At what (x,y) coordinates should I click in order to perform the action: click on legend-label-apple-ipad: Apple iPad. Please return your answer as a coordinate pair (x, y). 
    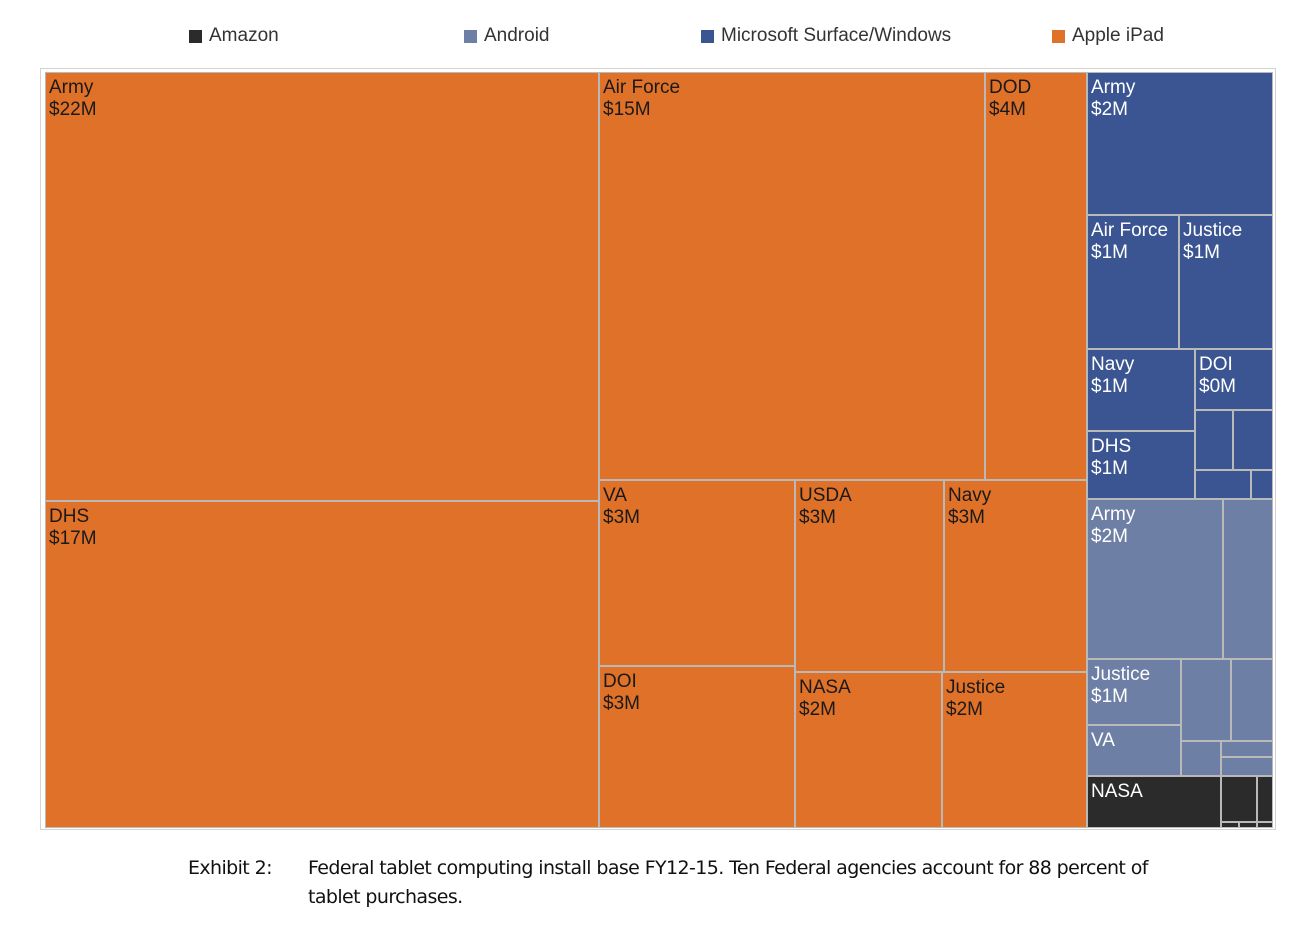
    Looking at the image, I should click on (1118, 35).